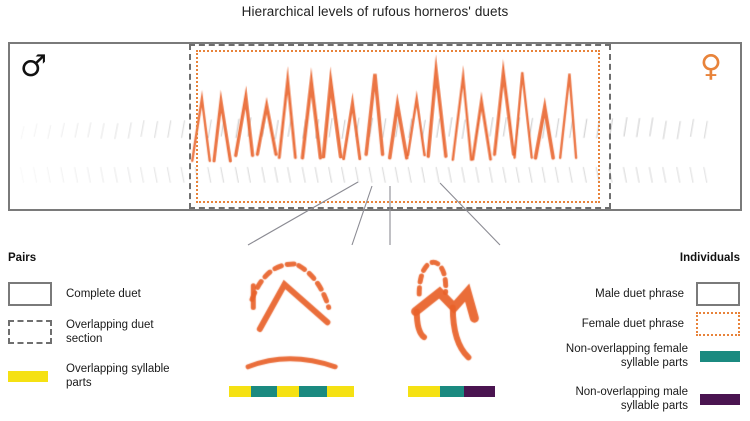  Describe the element at coordinates (709, 258) in the screenshot. I see `legend-individuals-title: Individuals` at that location.